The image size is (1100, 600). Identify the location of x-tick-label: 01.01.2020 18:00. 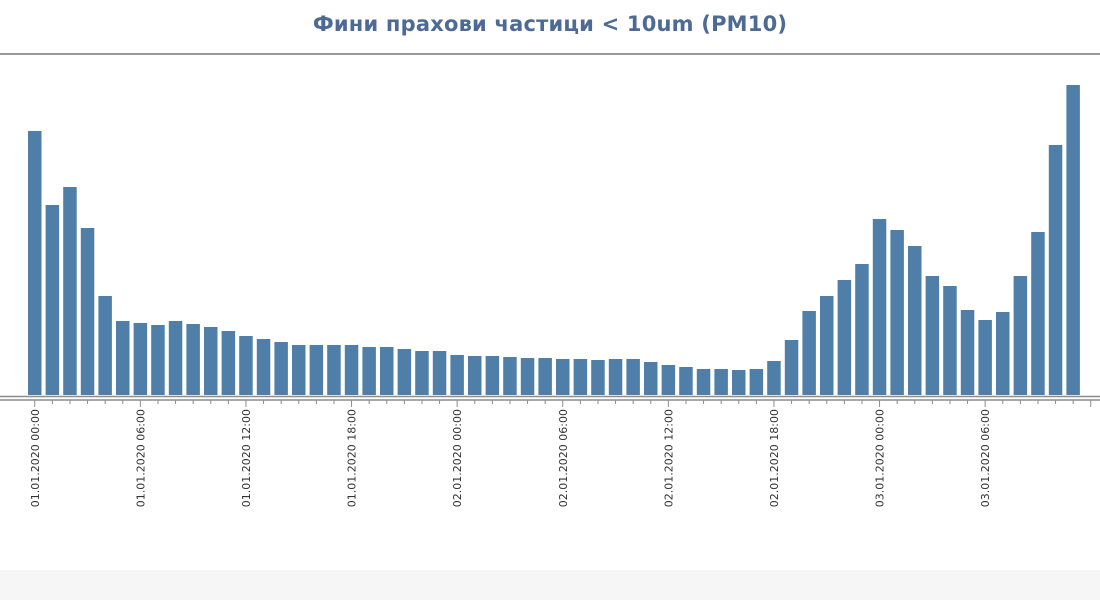
(352, 458).